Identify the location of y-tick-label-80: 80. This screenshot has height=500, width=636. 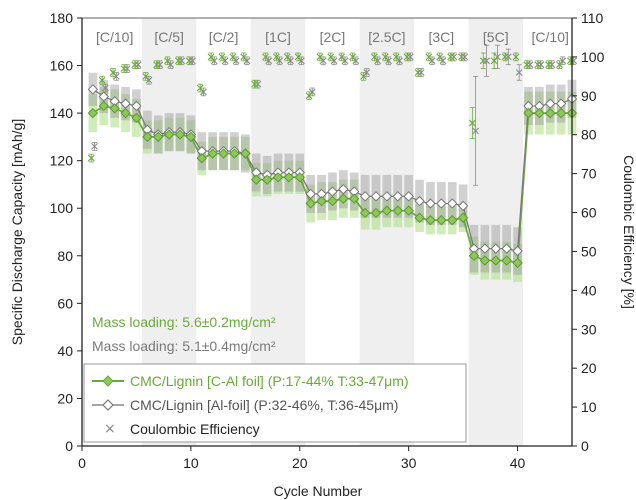
(65, 256).